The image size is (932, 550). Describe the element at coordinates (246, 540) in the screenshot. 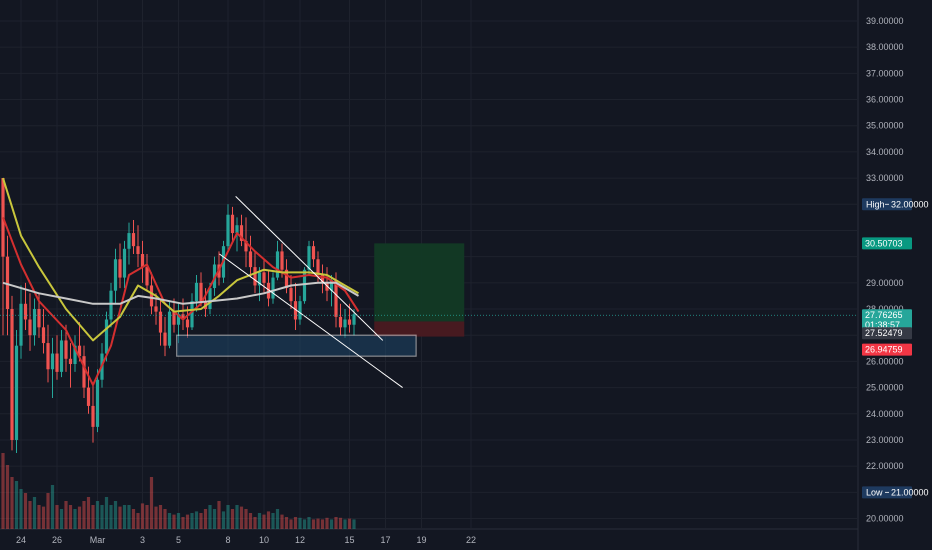

I see `time-axis: 24 26 Mar 3 5 8 10 12 15 17 19 22` at that location.